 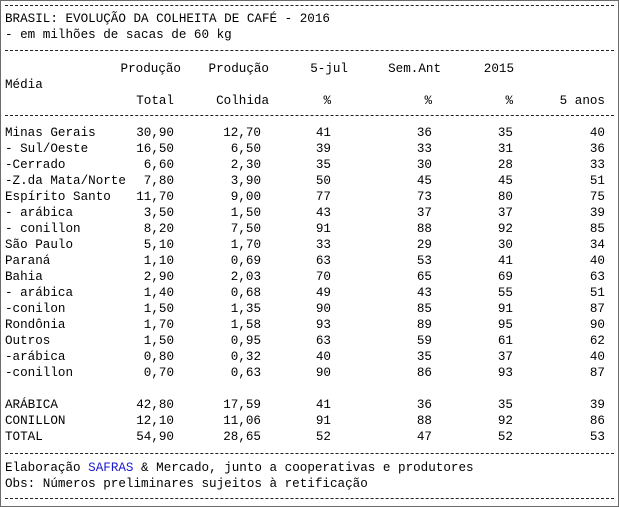 What do you see at coordinates (597, 197) in the screenshot?
I see `row-value: 75` at bounding box center [597, 197].